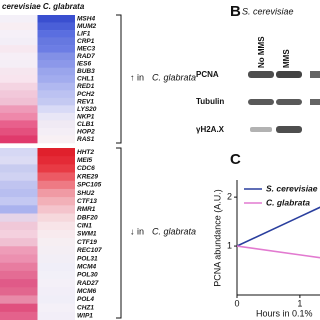 This screenshot has width=320, height=320. Describe the element at coordinates (85, 160) in the screenshot. I see `gene-label: MEI5` at that location.